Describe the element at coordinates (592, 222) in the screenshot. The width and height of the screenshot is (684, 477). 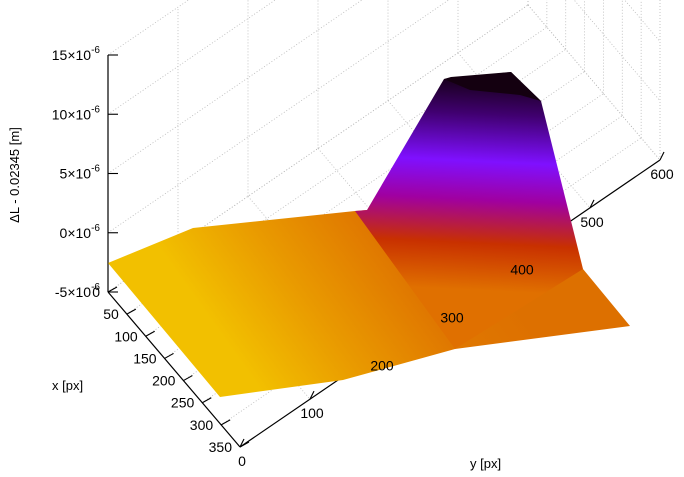
I see `y-tick-label: 500` at that location.